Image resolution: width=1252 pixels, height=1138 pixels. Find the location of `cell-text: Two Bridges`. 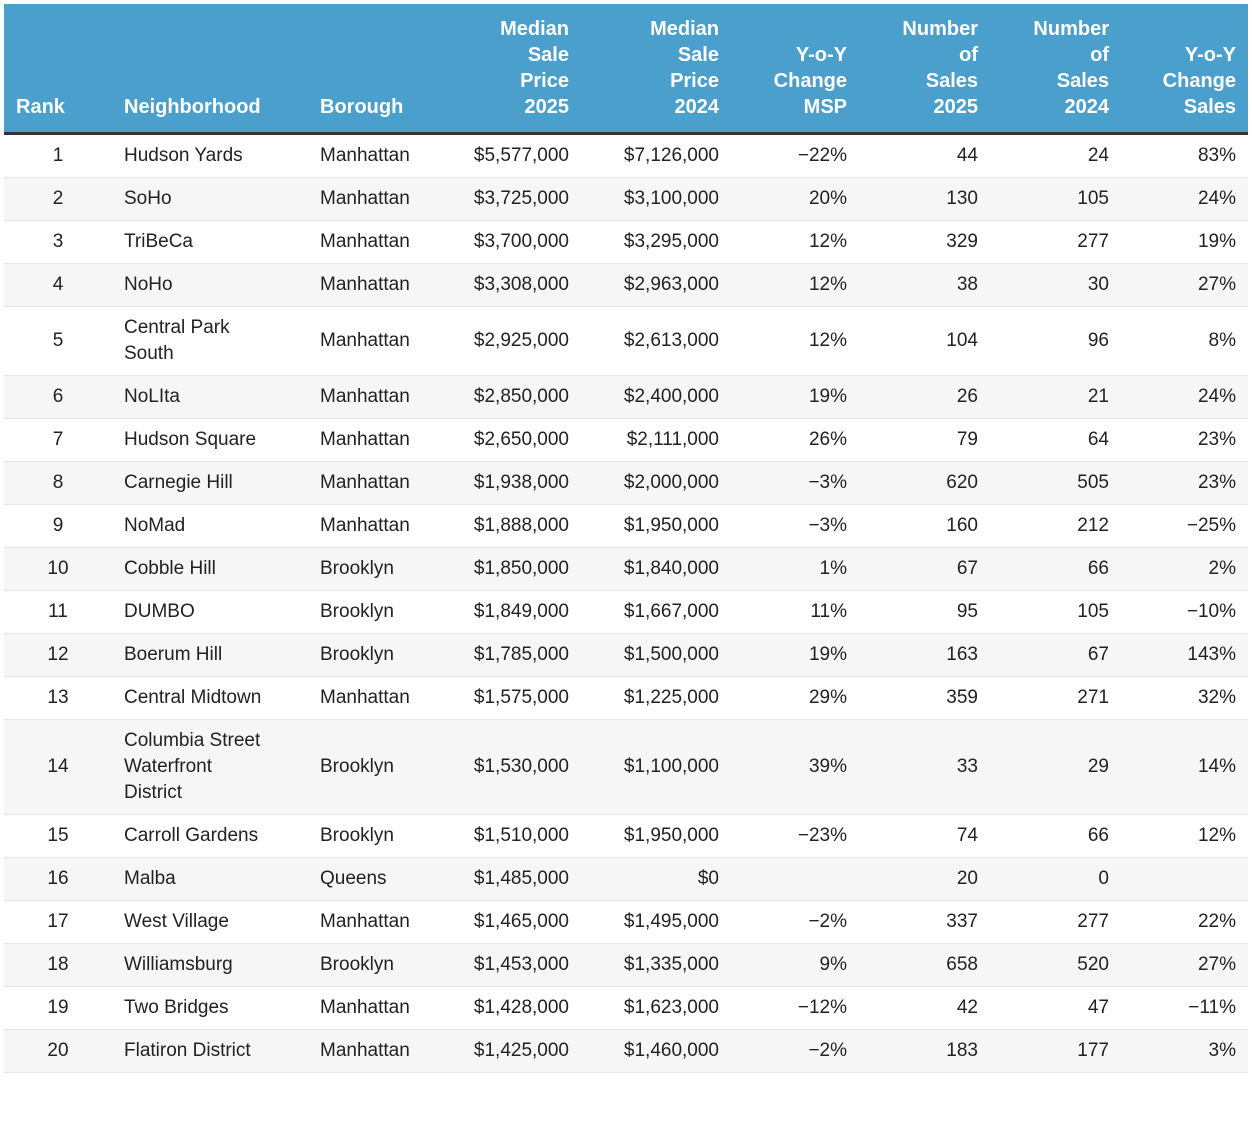

cell-text: Two Bridges is located at coordinates (176, 1007).